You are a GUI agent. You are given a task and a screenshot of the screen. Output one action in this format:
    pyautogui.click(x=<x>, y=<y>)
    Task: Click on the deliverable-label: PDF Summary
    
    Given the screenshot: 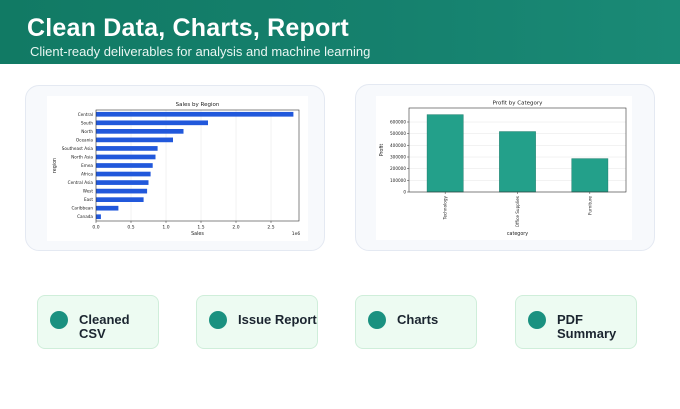 What is the action you would take?
    pyautogui.click(x=587, y=326)
    